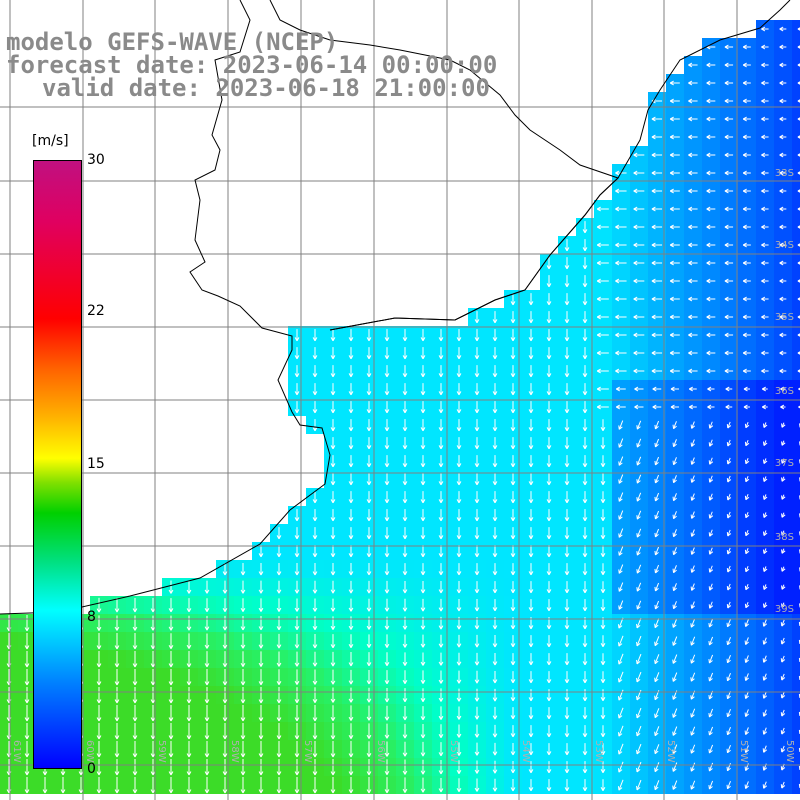 The image size is (800, 800). I want to click on lon-label-60w: 60W, so click(89, 751).